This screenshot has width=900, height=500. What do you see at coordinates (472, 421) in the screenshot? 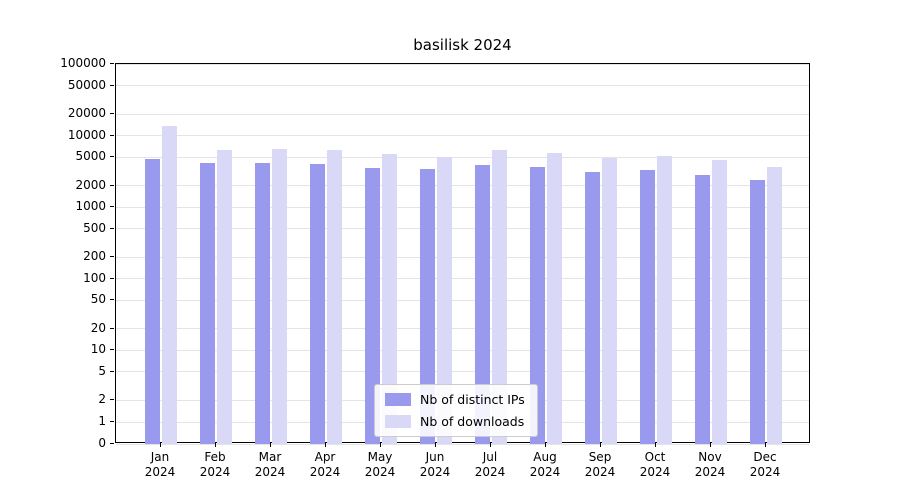
I see `legend-label: Nb of downloads` at bounding box center [472, 421].